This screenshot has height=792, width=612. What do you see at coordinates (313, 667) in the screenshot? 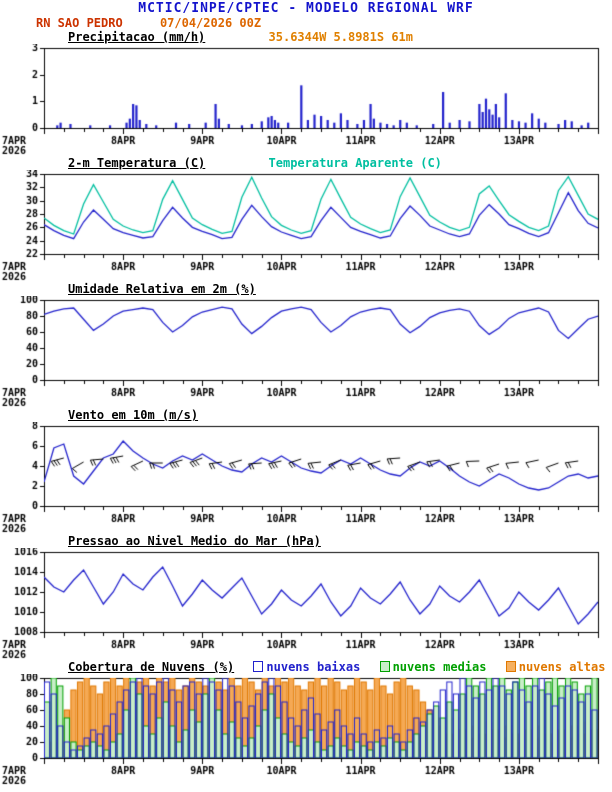
I see `legend-low-clouds-label: nuvens baixas` at bounding box center [313, 667].